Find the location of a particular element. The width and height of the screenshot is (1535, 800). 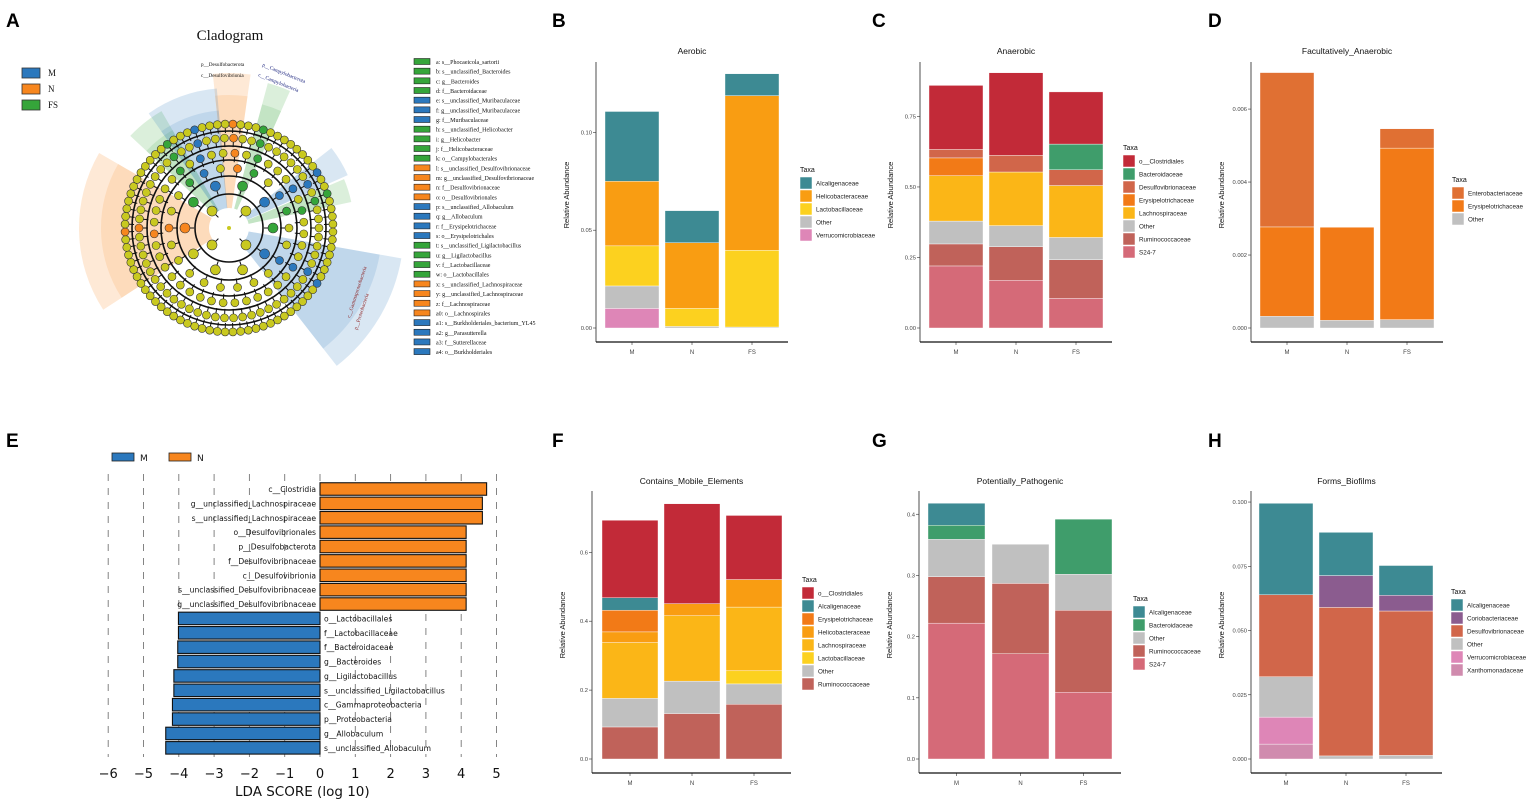

lda-bar-label: c__Clostridia is located at coordinates (292, 489).